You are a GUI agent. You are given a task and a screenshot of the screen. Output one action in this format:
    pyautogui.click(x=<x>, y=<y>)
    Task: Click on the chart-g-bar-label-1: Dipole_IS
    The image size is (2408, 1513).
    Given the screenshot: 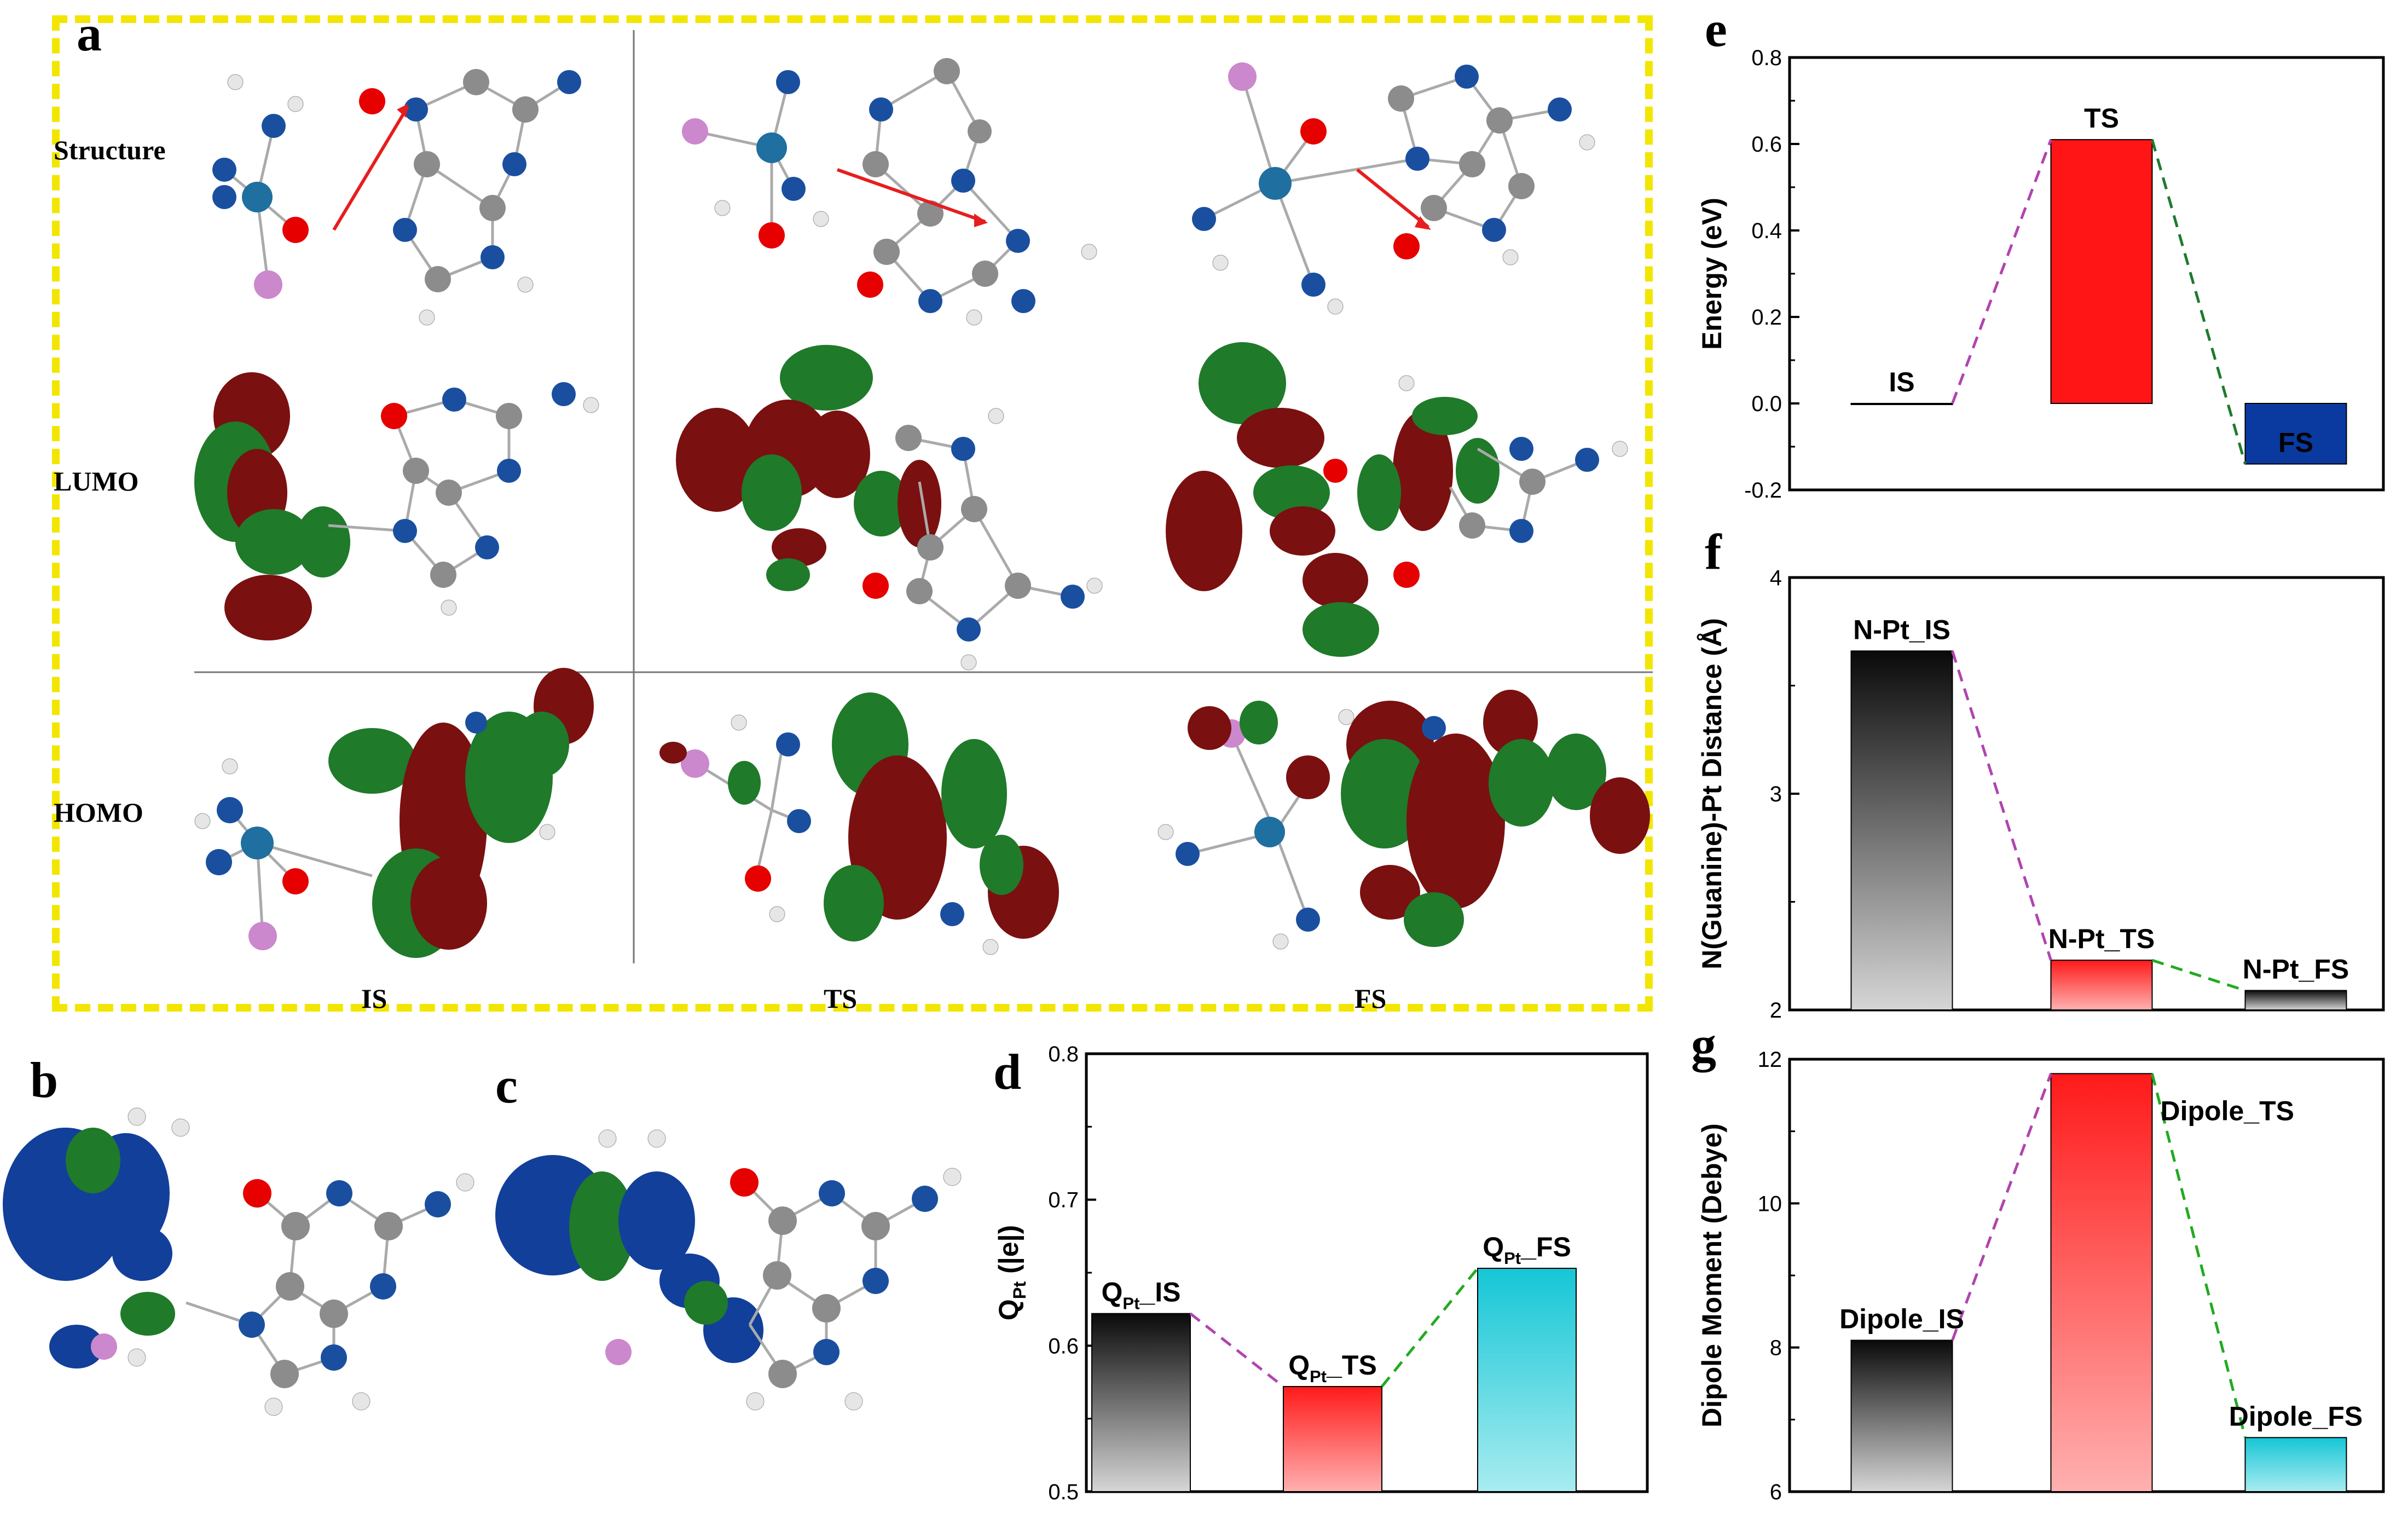 What is the action you would take?
    pyautogui.click(x=1901, y=1319)
    